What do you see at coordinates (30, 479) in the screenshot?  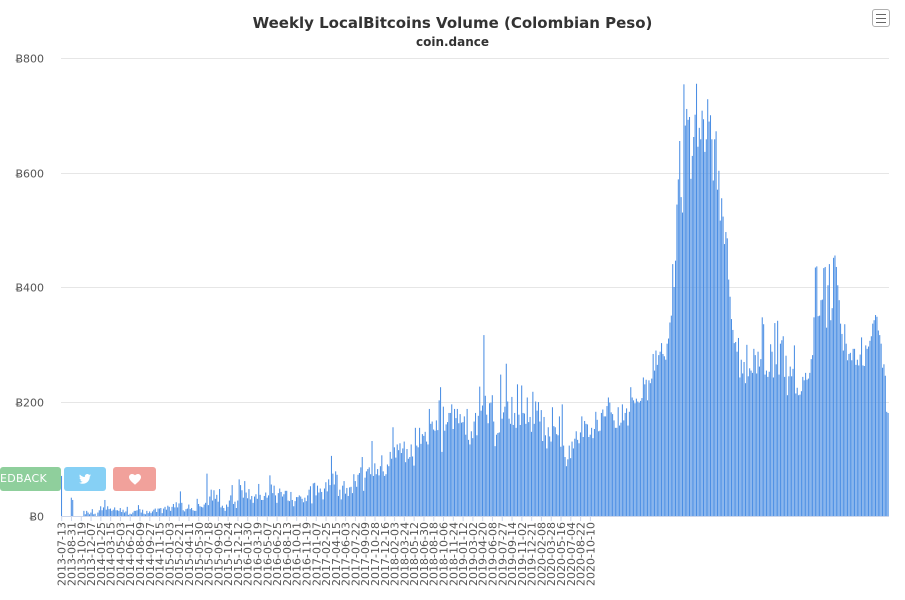 I see `feedback-button: EDBACK` at bounding box center [30, 479].